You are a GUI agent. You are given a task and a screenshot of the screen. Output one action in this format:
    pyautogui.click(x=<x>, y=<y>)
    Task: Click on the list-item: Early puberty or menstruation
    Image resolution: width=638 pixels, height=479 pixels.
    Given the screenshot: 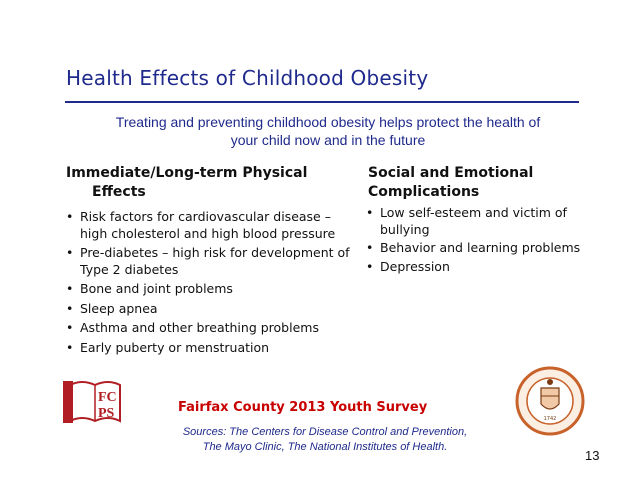 What is the action you would take?
    pyautogui.click(x=211, y=348)
    